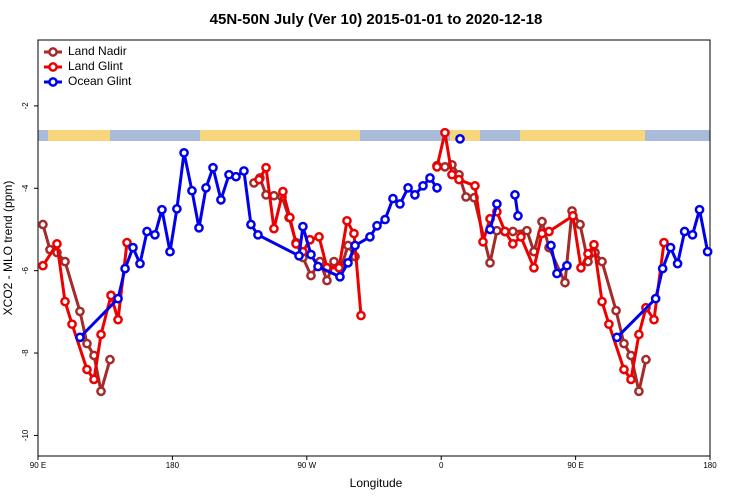 Image resolution: width=750 pixels, height=500 pixels. What do you see at coordinates (97, 51) in the screenshot?
I see `legend-label: Land Nadir` at bounding box center [97, 51].